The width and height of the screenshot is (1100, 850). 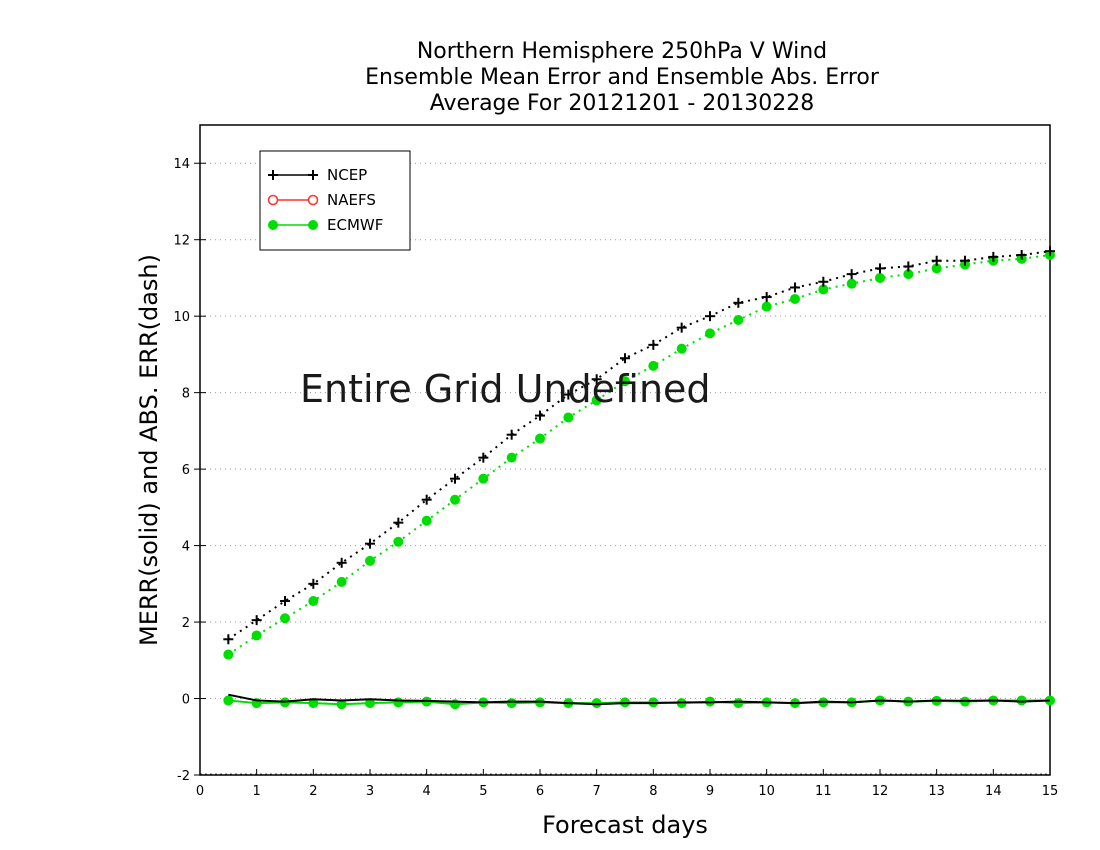 I want to click on y-tick-label: 10, so click(x=181, y=317).